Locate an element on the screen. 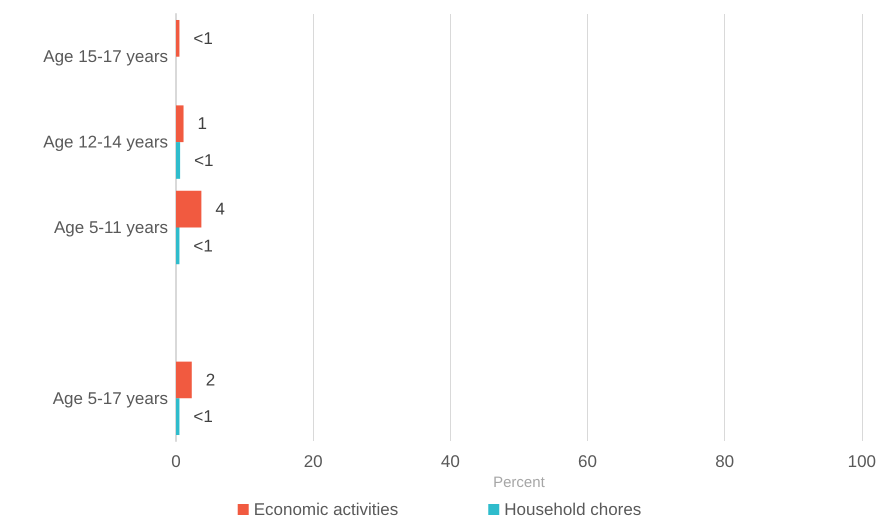 This screenshot has width=879, height=523. data-label: 4 is located at coordinates (220, 209).